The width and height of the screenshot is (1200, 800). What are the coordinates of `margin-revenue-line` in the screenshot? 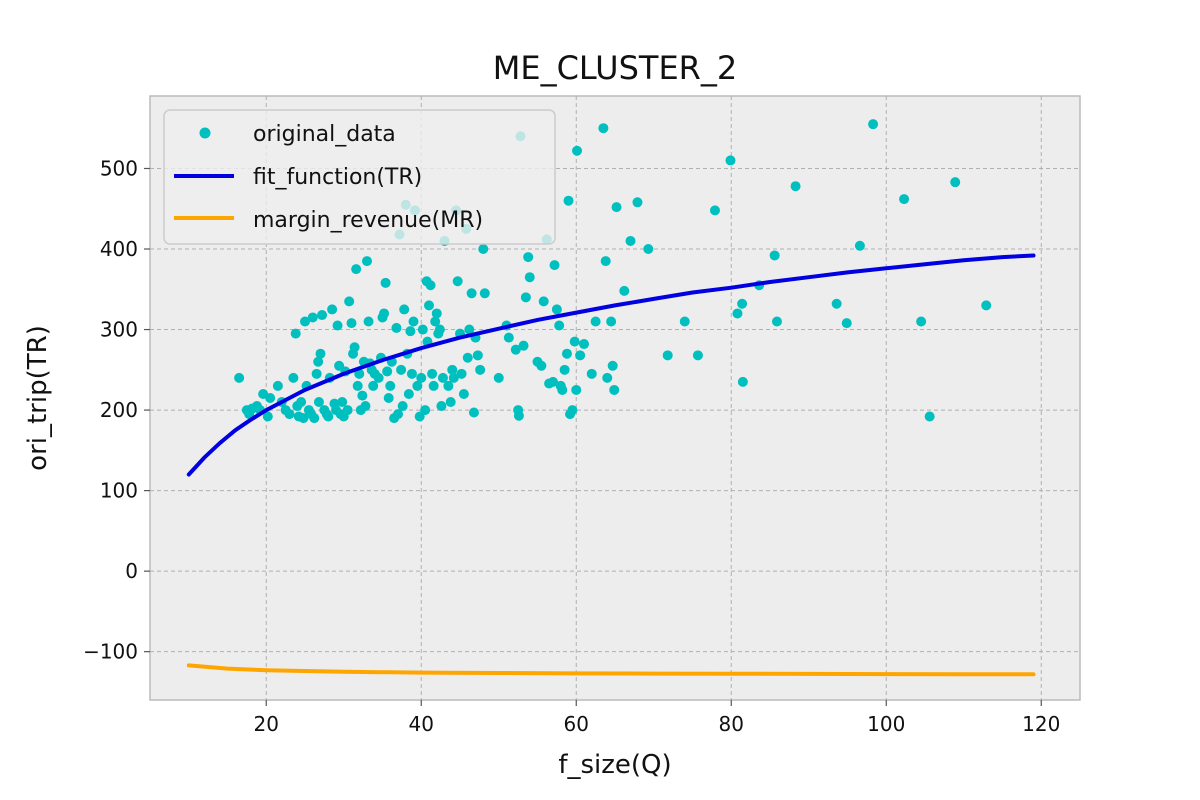 It's located at (611, 670).